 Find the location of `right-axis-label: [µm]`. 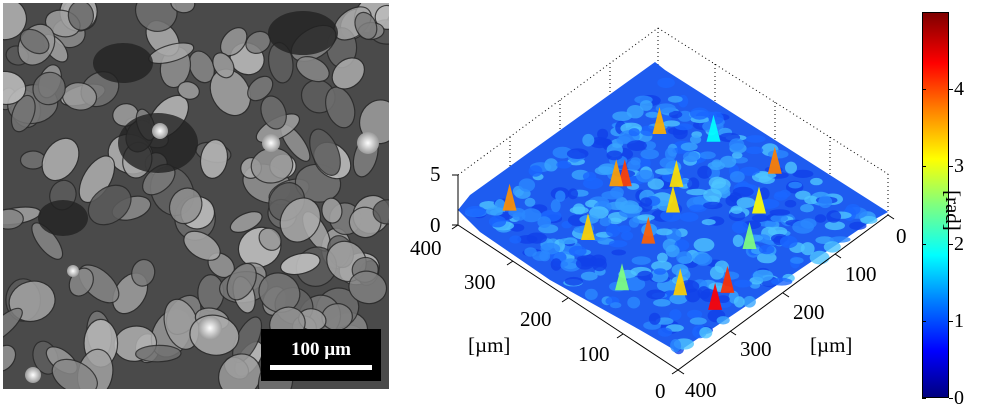

right-axis-label: [µm] is located at coordinates (831, 345).